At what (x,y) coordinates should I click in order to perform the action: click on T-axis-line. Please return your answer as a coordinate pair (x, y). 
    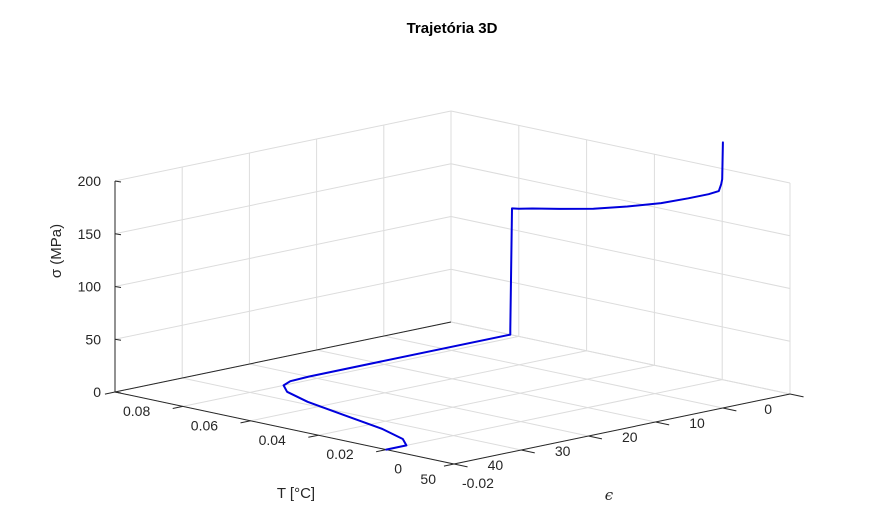
    Looking at the image, I should click on (283, 357).